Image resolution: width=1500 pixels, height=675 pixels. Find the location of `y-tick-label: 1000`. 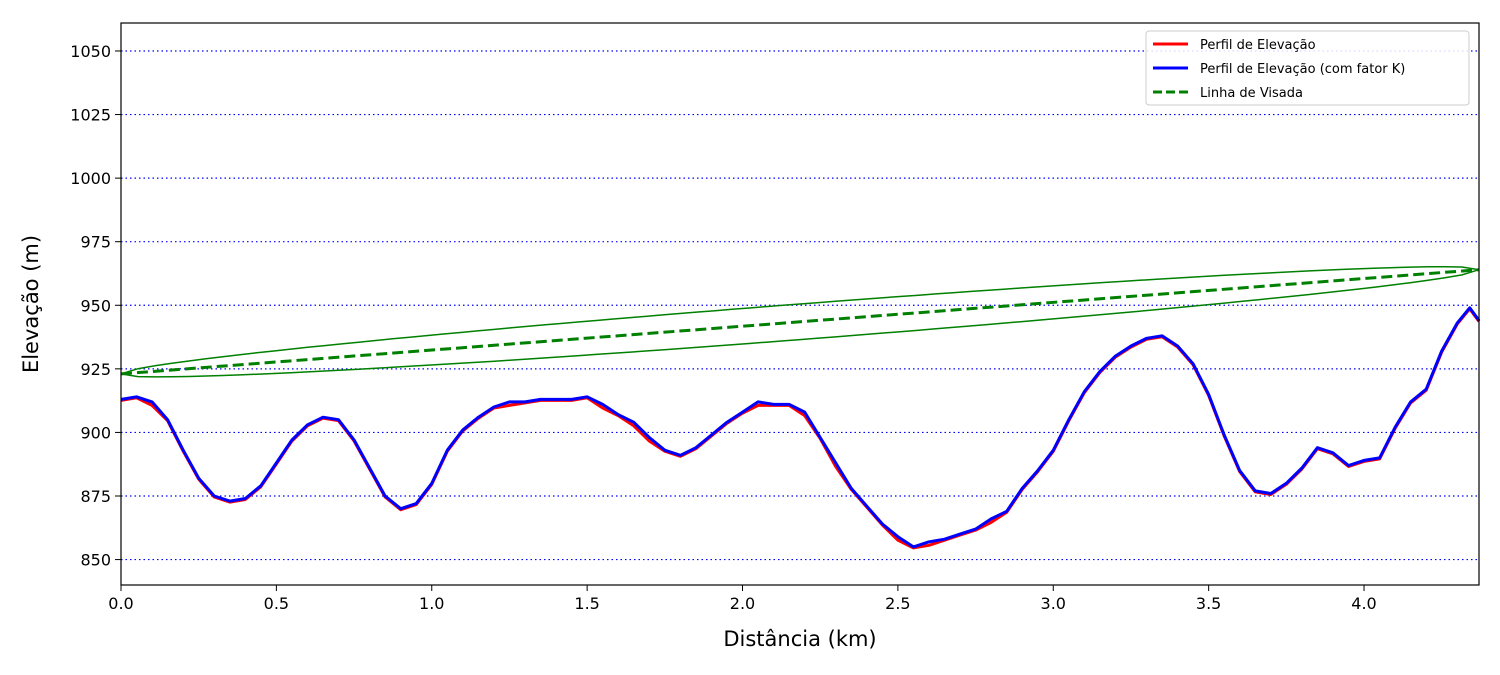

y-tick-label: 1000 is located at coordinates (90, 178).